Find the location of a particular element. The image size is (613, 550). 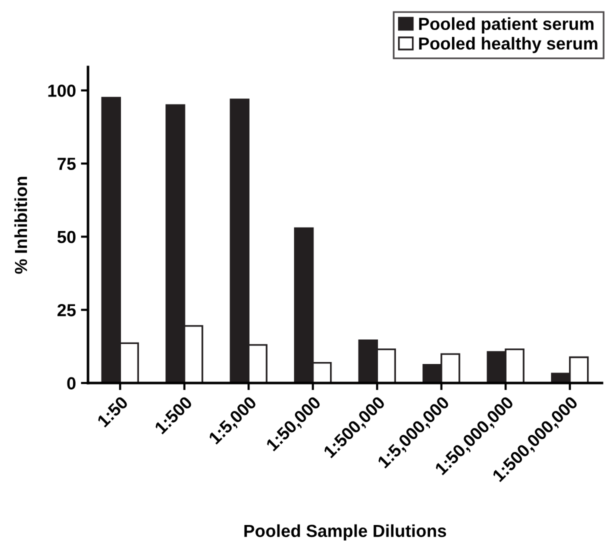

legend-label: Pooled patient serum is located at coordinates (506, 25).